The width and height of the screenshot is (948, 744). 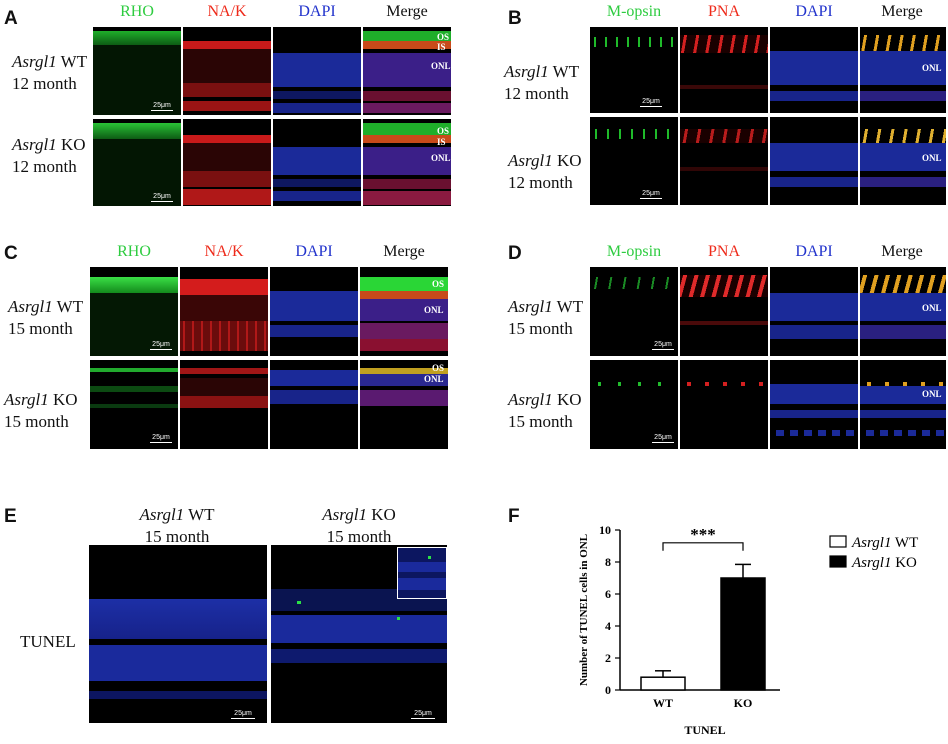 I want to click on x-tick-label: KO, so click(x=743, y=703).